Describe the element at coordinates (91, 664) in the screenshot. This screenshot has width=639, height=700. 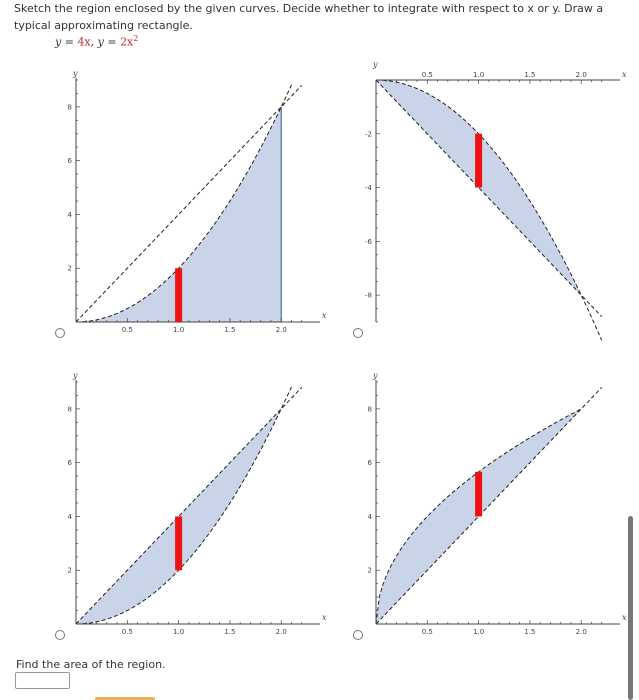
I see `find-area-label: Find the area of the region.` at that location.